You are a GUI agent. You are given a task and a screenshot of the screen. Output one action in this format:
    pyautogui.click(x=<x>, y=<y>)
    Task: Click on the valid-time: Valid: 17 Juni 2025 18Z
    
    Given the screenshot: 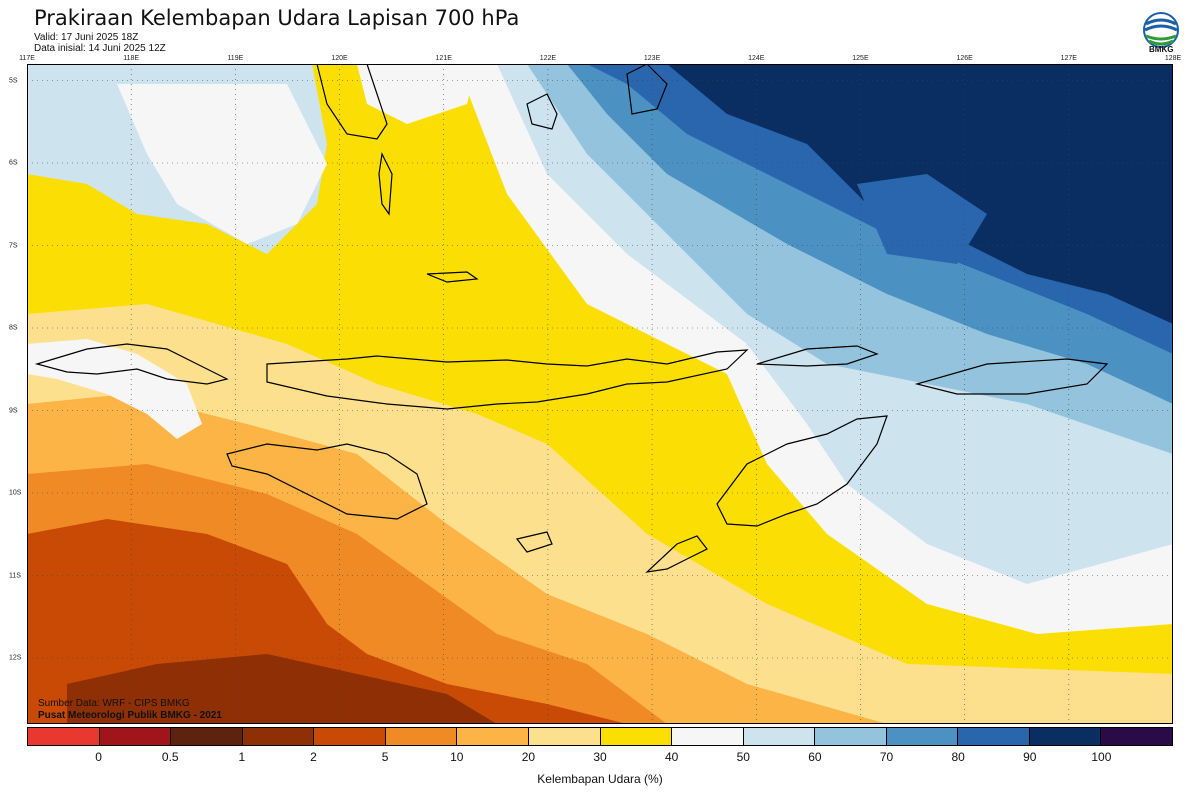 What is the action you would take?
    pyautogui.click(x=86, y=37)
    